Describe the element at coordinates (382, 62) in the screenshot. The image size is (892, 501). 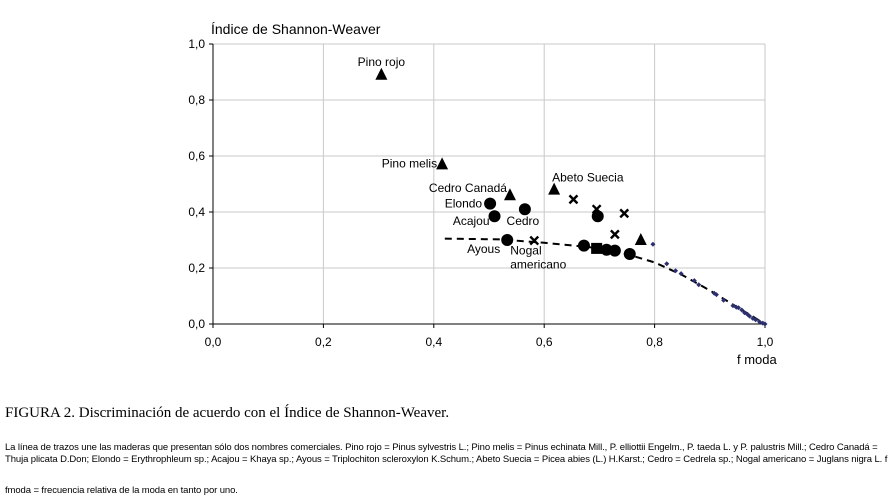
I see `point-label: Pino rojo` at that location.